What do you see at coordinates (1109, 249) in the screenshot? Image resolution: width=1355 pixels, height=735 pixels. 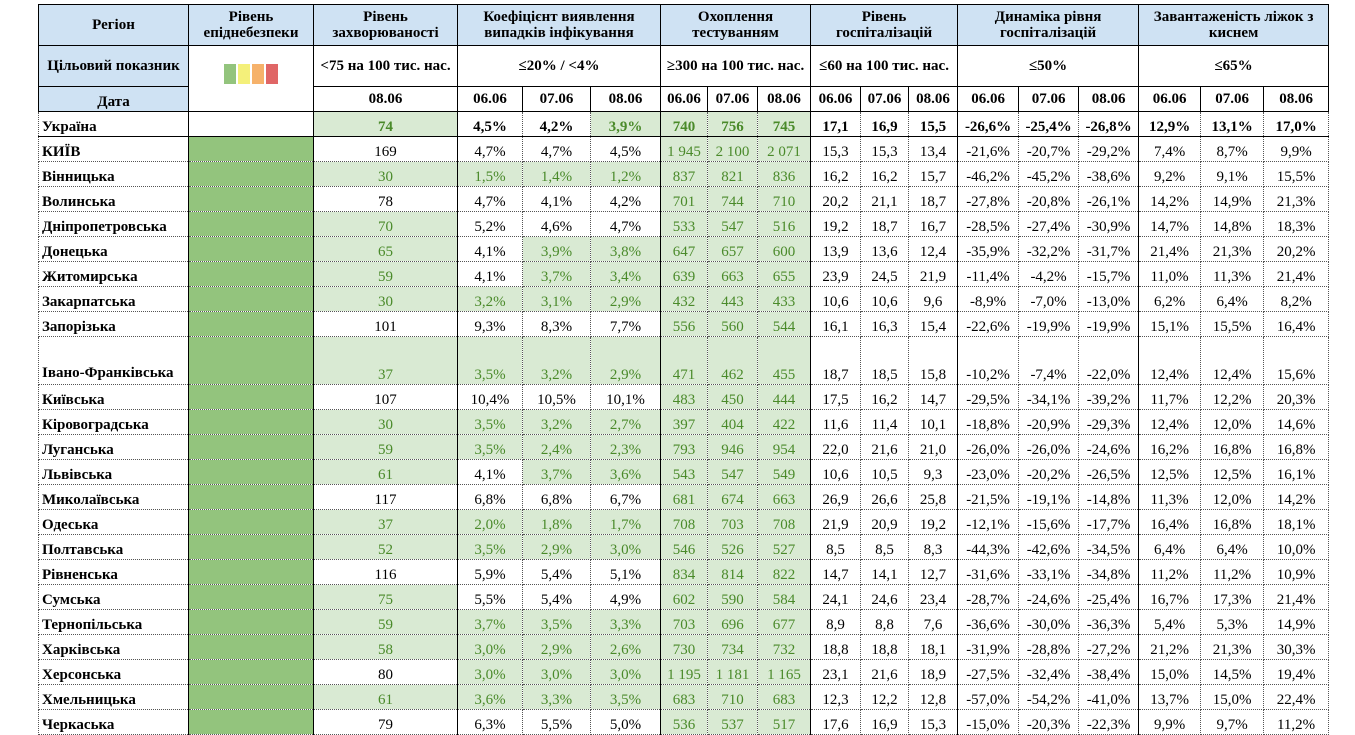 I see `hosp-dynamics-value: -31,7%` at bounding box center [1109, 249].